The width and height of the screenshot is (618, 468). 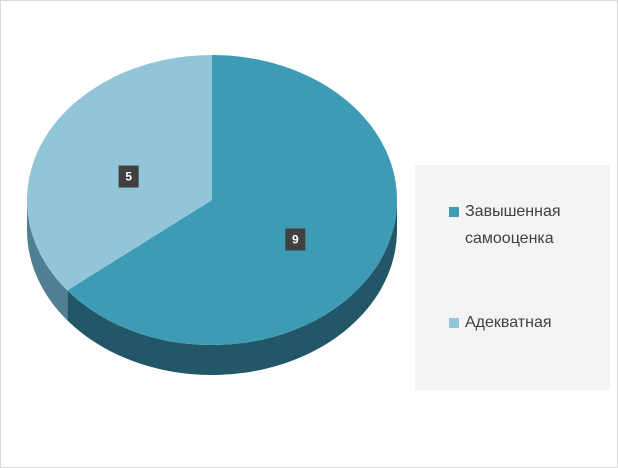 What do you see at coordinates (505, 267) in the screenshot?
I see `legend: Завышенная самооценка Адекватная` at bounding box center [505, 267].